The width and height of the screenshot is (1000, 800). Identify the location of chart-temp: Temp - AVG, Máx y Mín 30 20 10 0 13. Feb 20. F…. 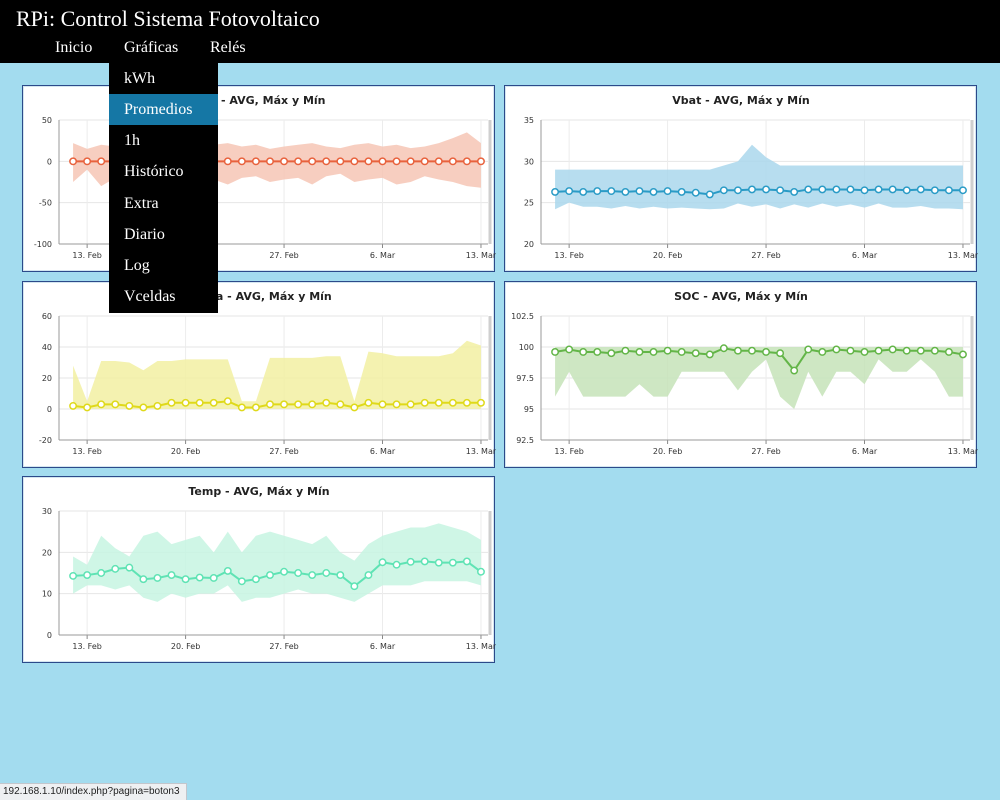
(269, 568).